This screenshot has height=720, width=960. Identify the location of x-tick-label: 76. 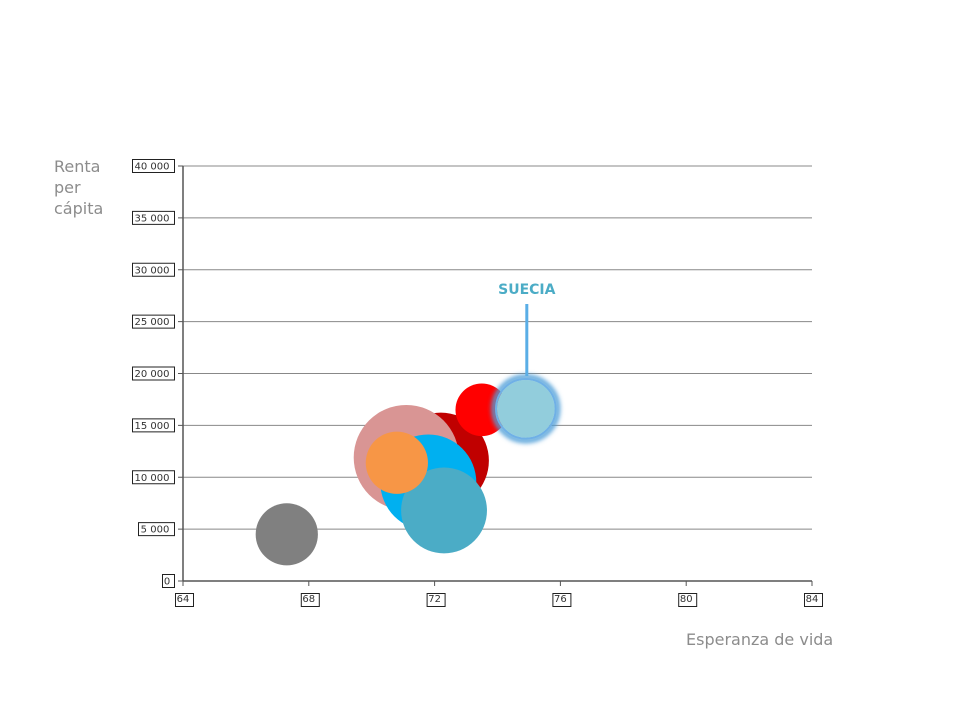
(560, 599).